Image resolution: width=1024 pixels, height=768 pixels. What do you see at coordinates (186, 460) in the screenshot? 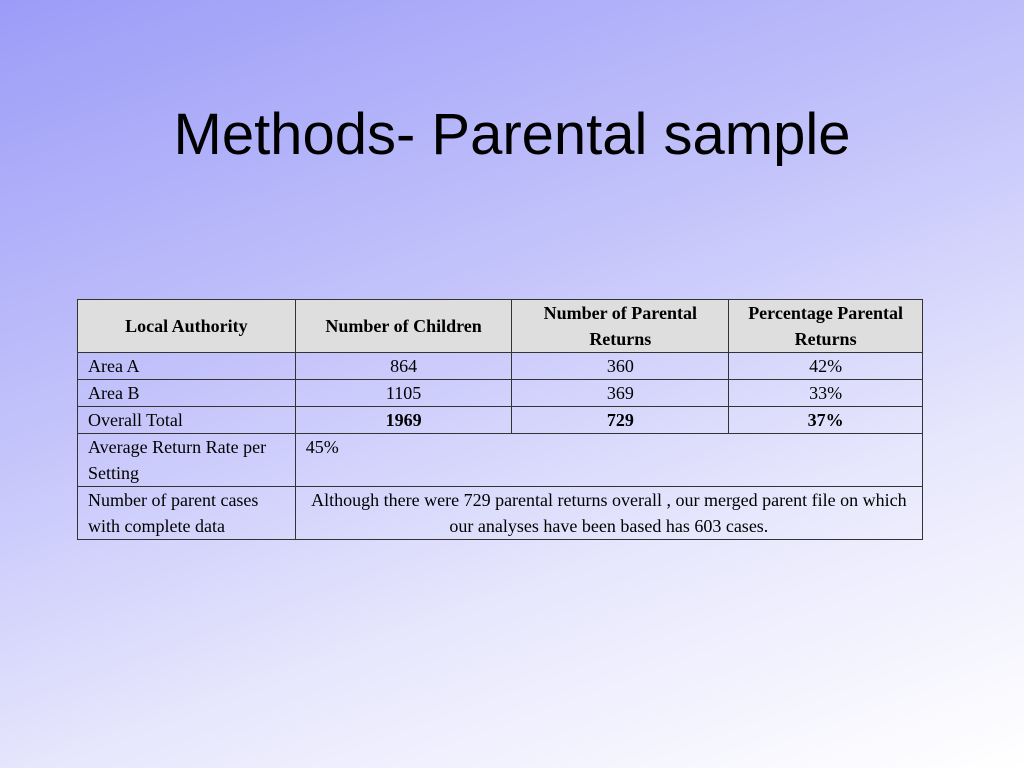
I see `cell: Average Return Rate per Setting` at bounding box center [186, 460].